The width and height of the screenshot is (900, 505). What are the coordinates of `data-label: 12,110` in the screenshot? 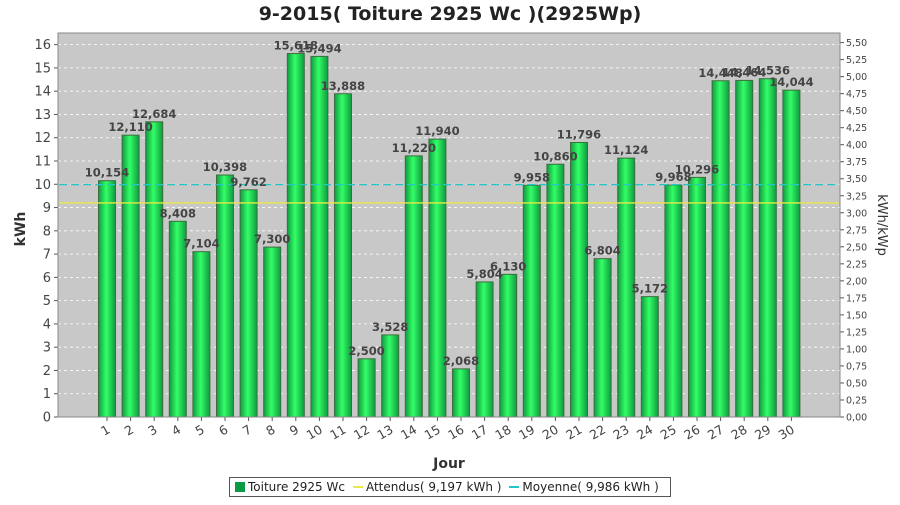 It's located at (130, 127).